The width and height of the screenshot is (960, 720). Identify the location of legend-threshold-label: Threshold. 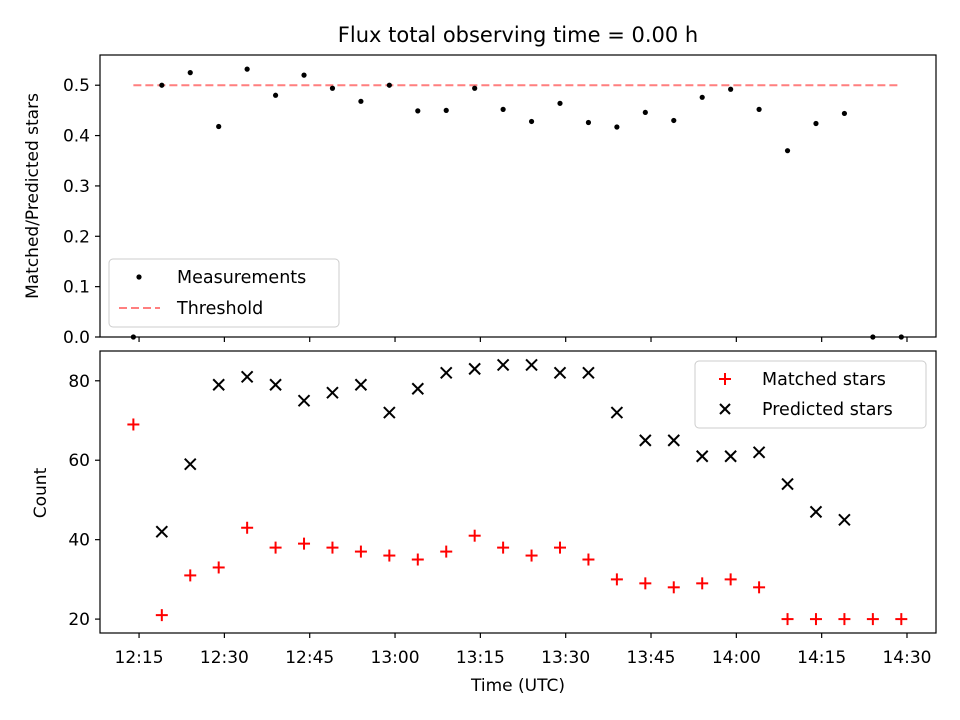
(219, 309).